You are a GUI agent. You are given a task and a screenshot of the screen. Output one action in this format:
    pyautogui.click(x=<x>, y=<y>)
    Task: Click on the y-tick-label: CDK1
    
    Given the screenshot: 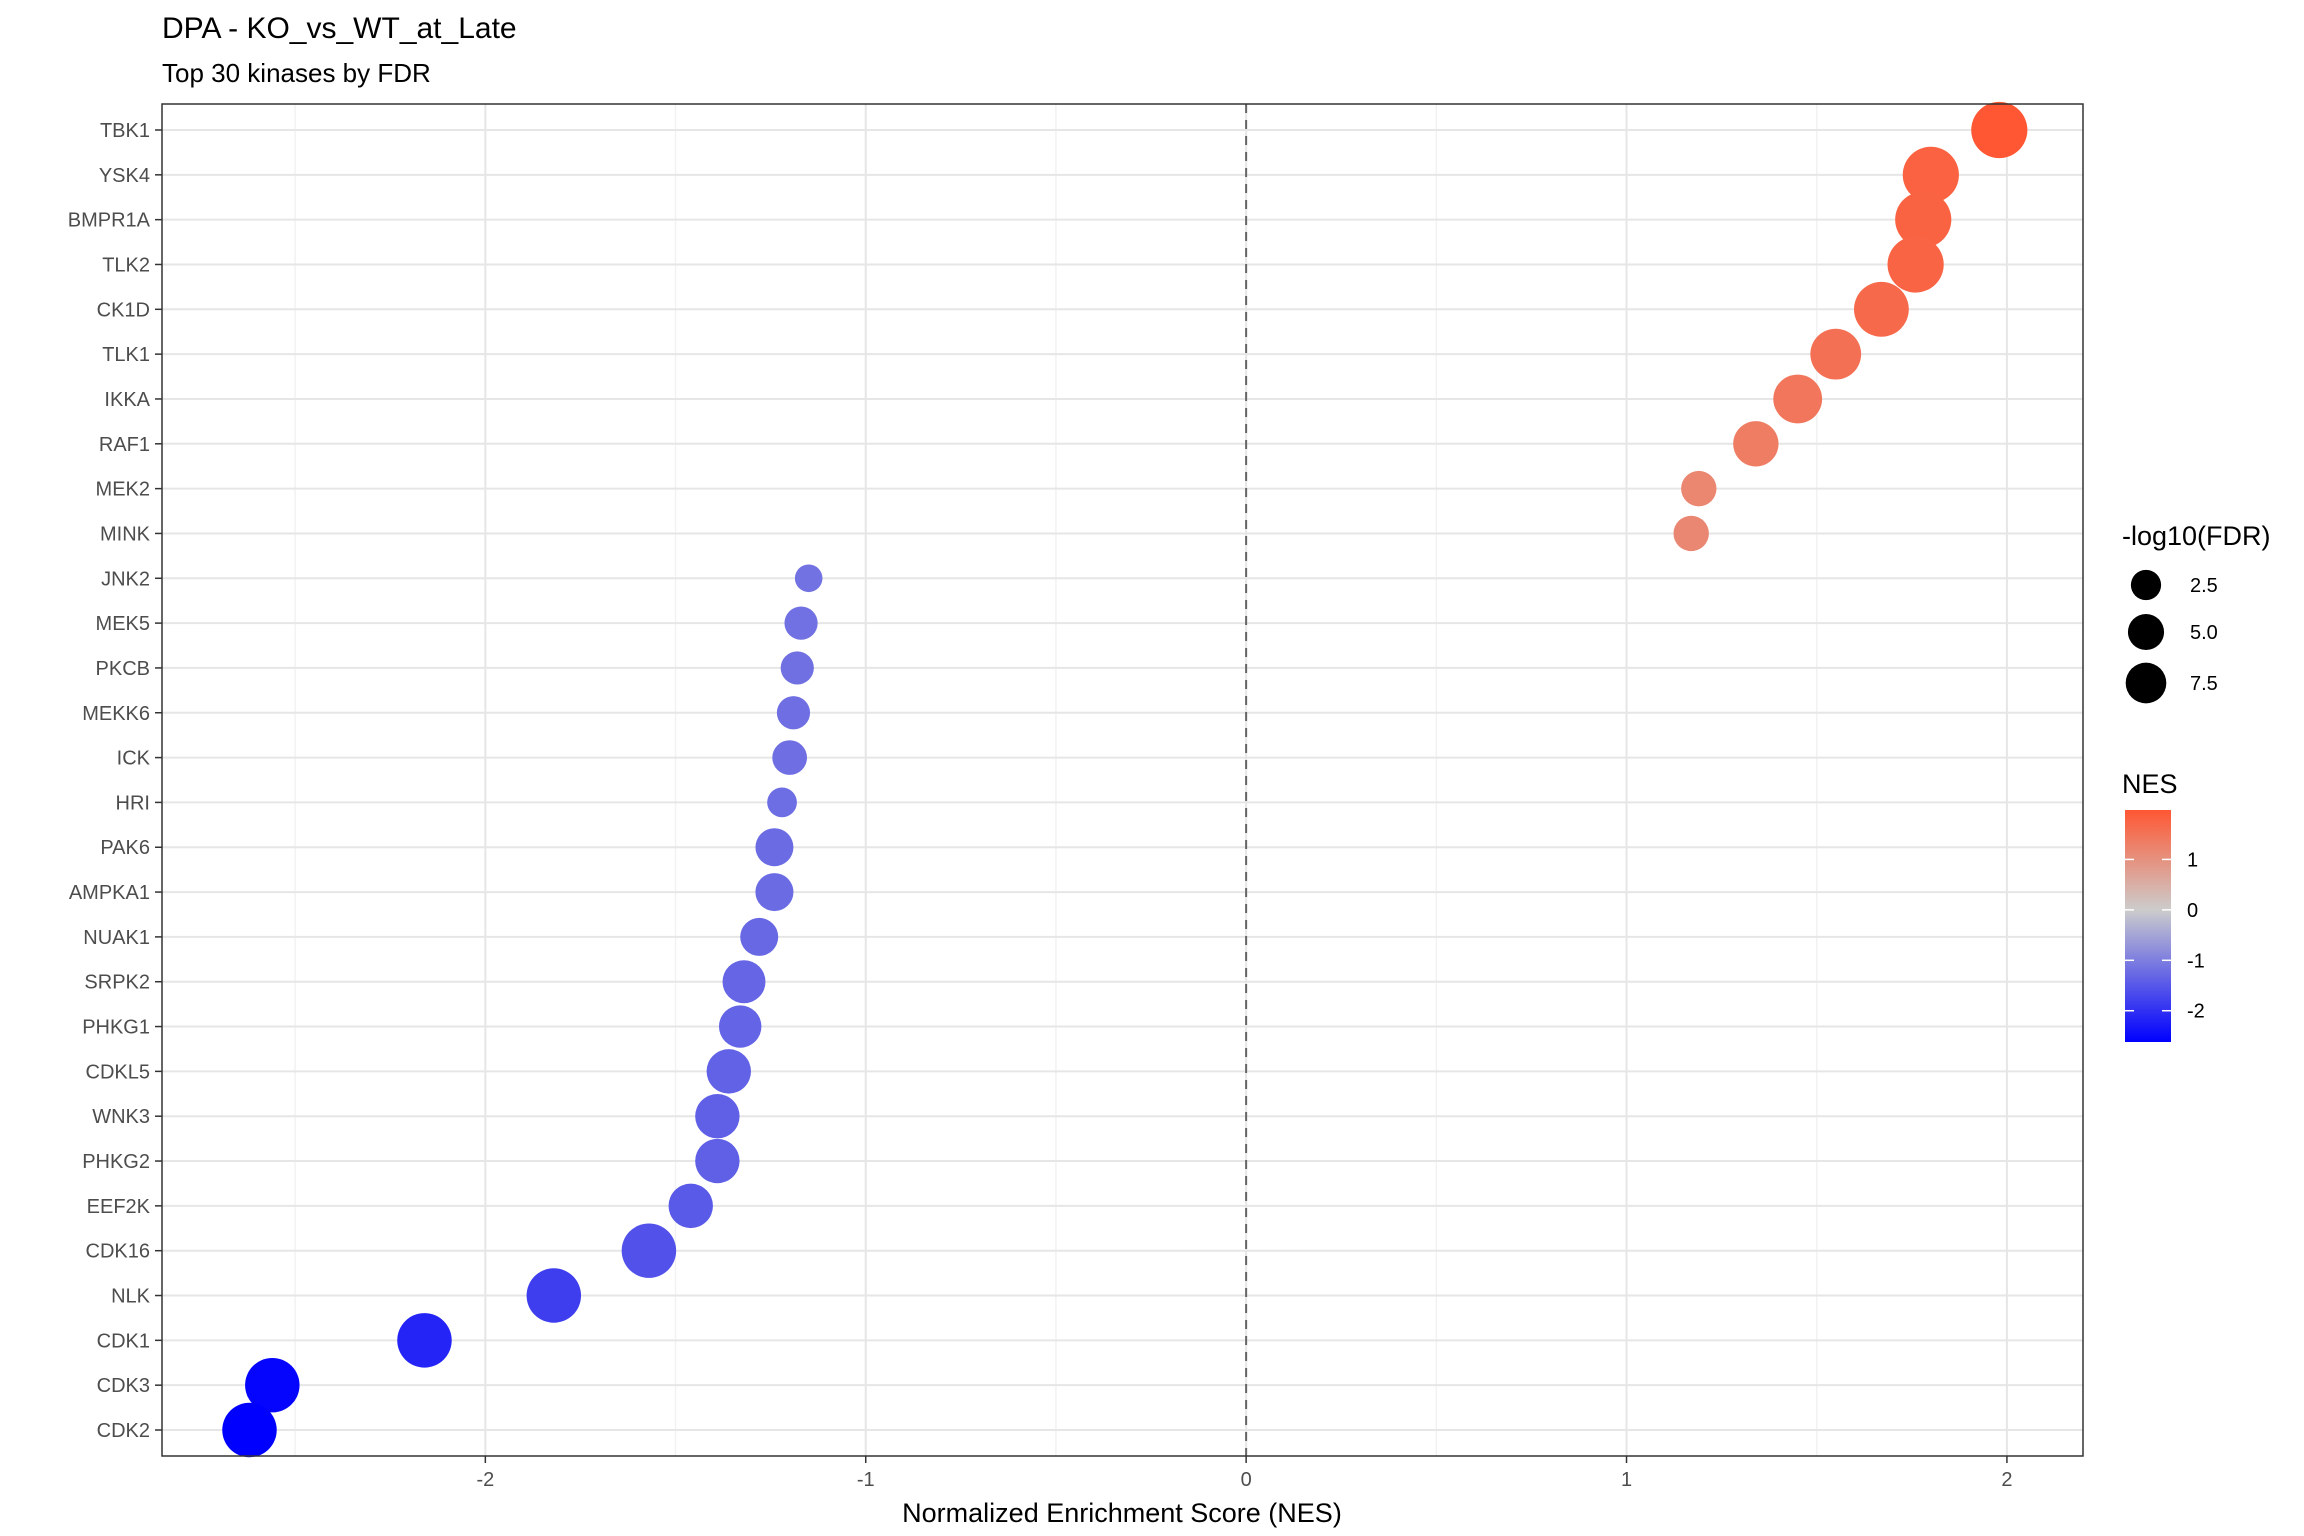 What is the action you would take?
    pyautogui.click(x=123, y=1341)
    